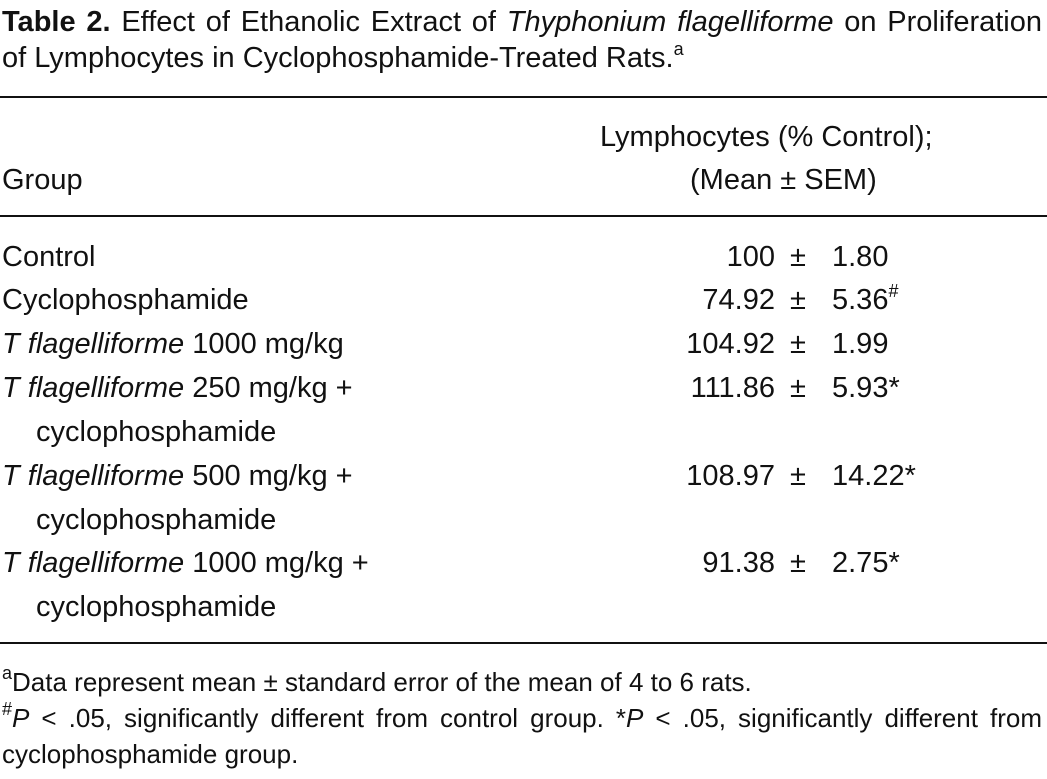  What do you see at coordinates (185, 563) in the screenshot?
I see `row-group: T flagelliforme 1000 mg/kg +` at bounding box center [185, 563].